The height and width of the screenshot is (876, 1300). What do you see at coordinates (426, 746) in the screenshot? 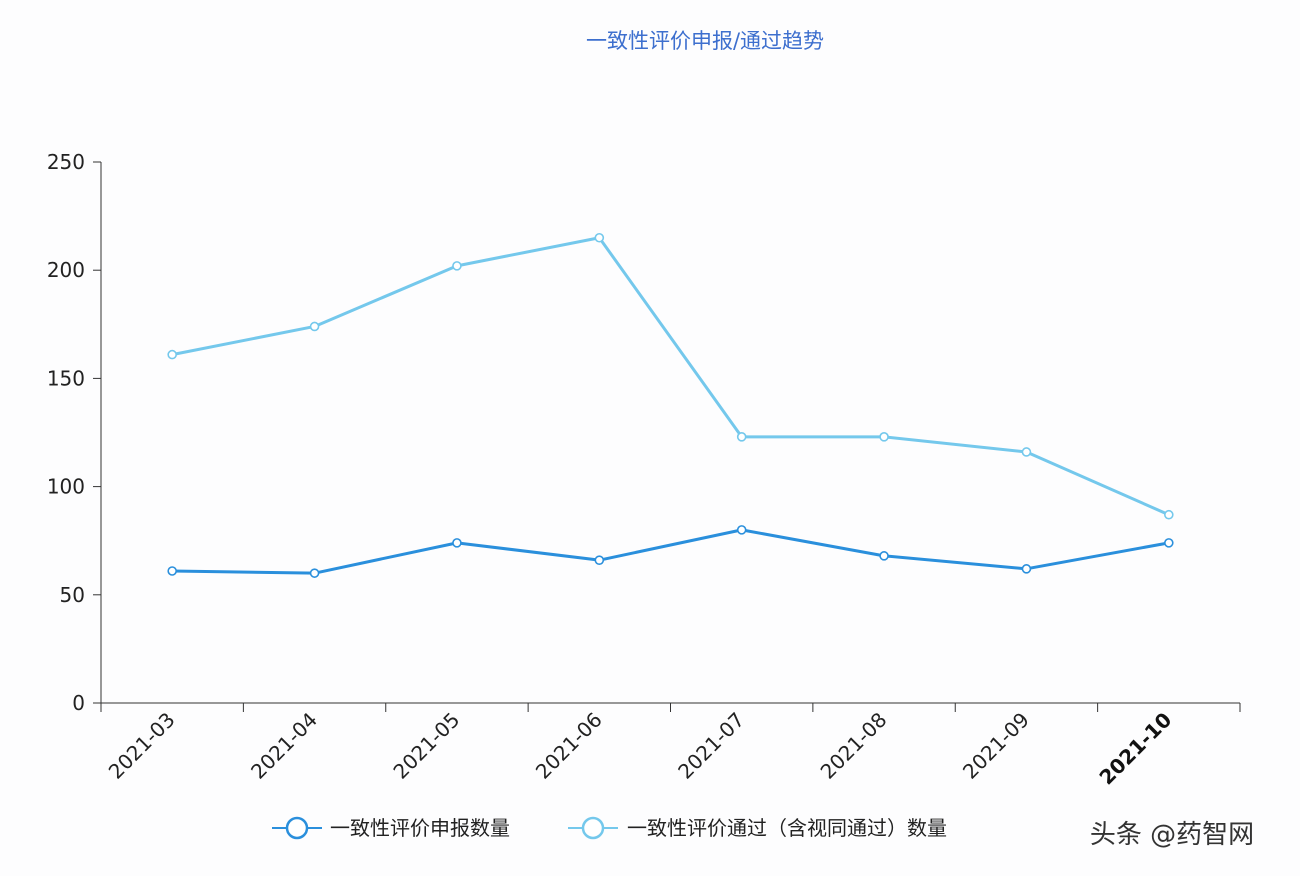
I see `x-tick-label: 2021-05` at bounding box center [426, 746].